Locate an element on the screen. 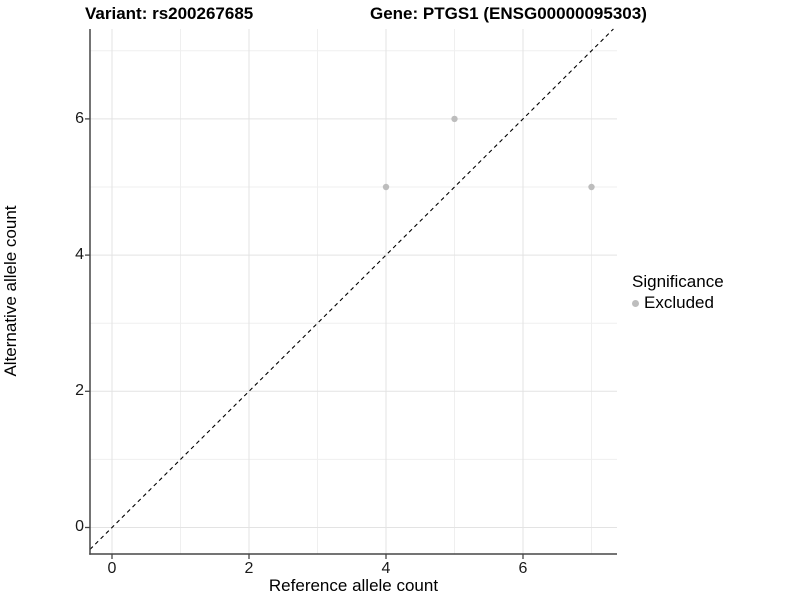 This screenshot has width=800, height=600. gene-title: Gene: PTGS1 (ENSG00000095303) is located at coordinates (508, 13).